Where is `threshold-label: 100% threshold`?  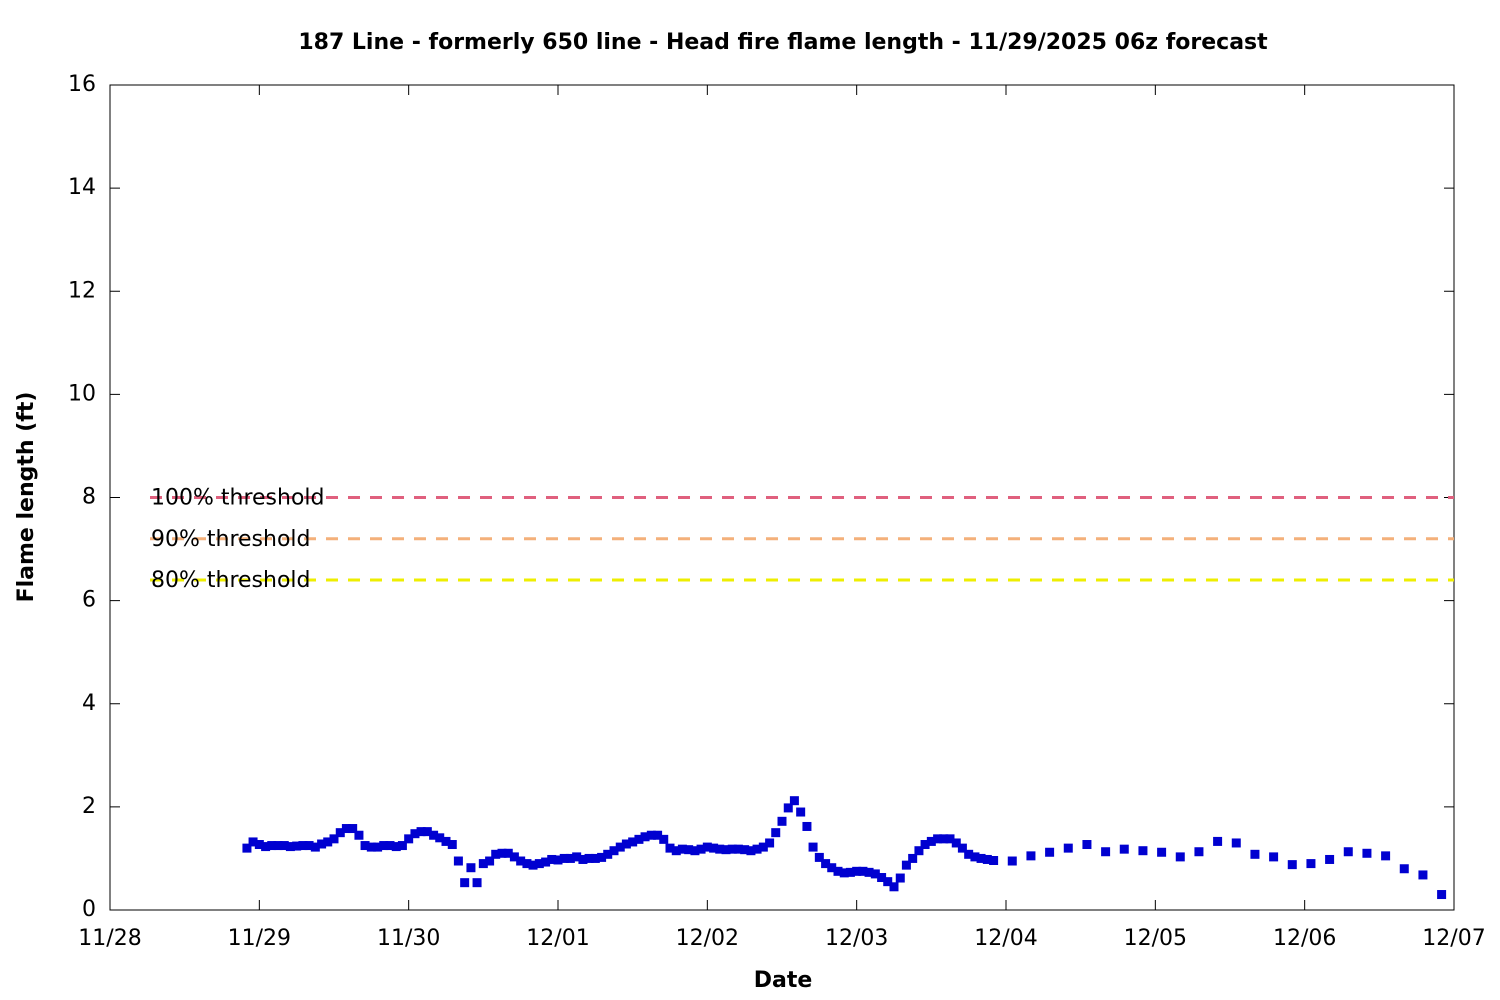 threshold-label: 100% threshold is located at coordinates (238, 498).